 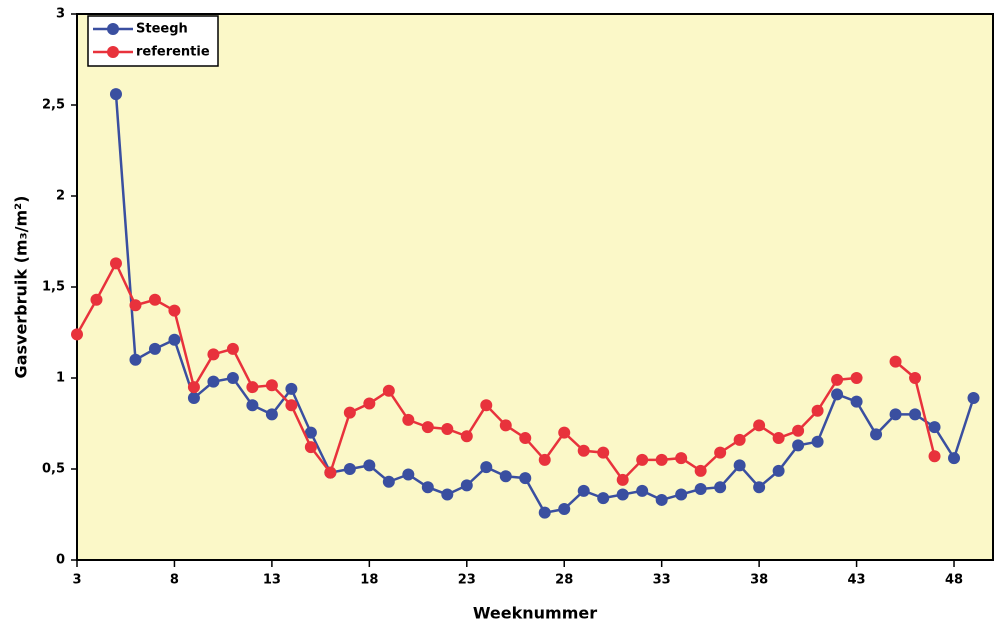 I want to click on x-tick-label: 43, so click(x=857, y=580).